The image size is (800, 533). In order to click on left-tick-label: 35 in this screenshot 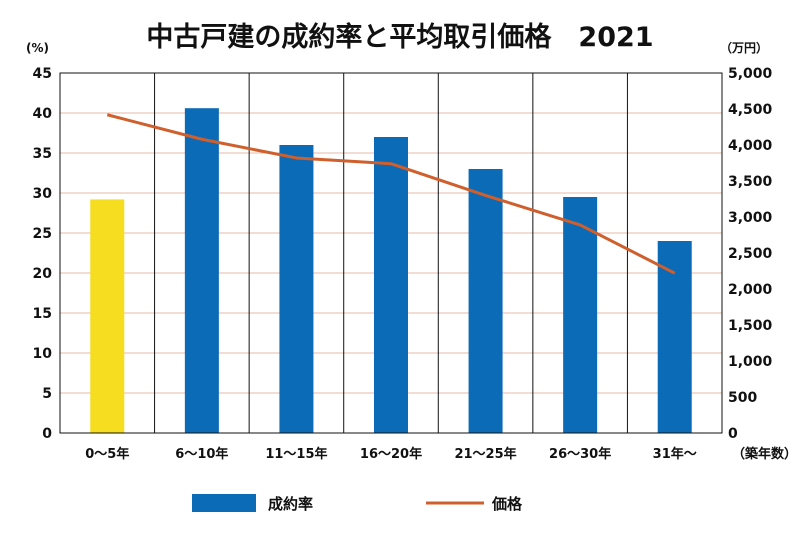, I will do `click(42, 154)`.